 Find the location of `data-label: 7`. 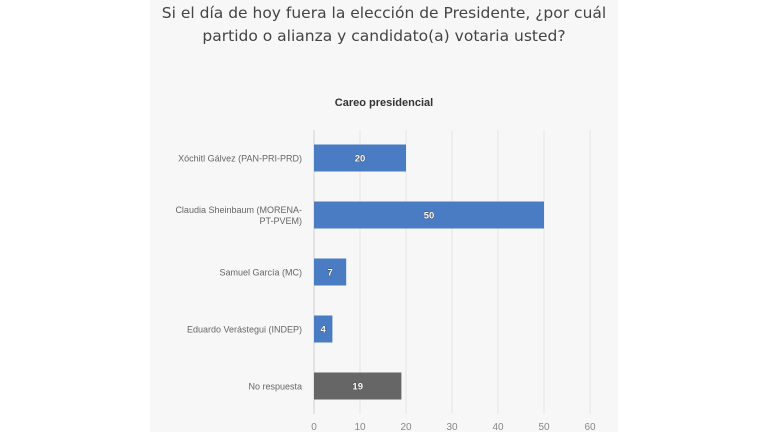

data-label: 7 is located at coordinates (329, 273).